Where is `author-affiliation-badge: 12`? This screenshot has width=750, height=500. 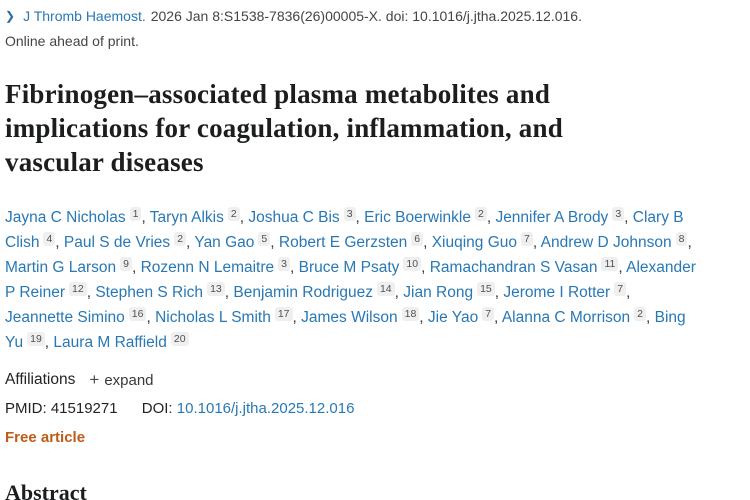 author-affiliation-badge: 12 is located at coordinates (78, 289).